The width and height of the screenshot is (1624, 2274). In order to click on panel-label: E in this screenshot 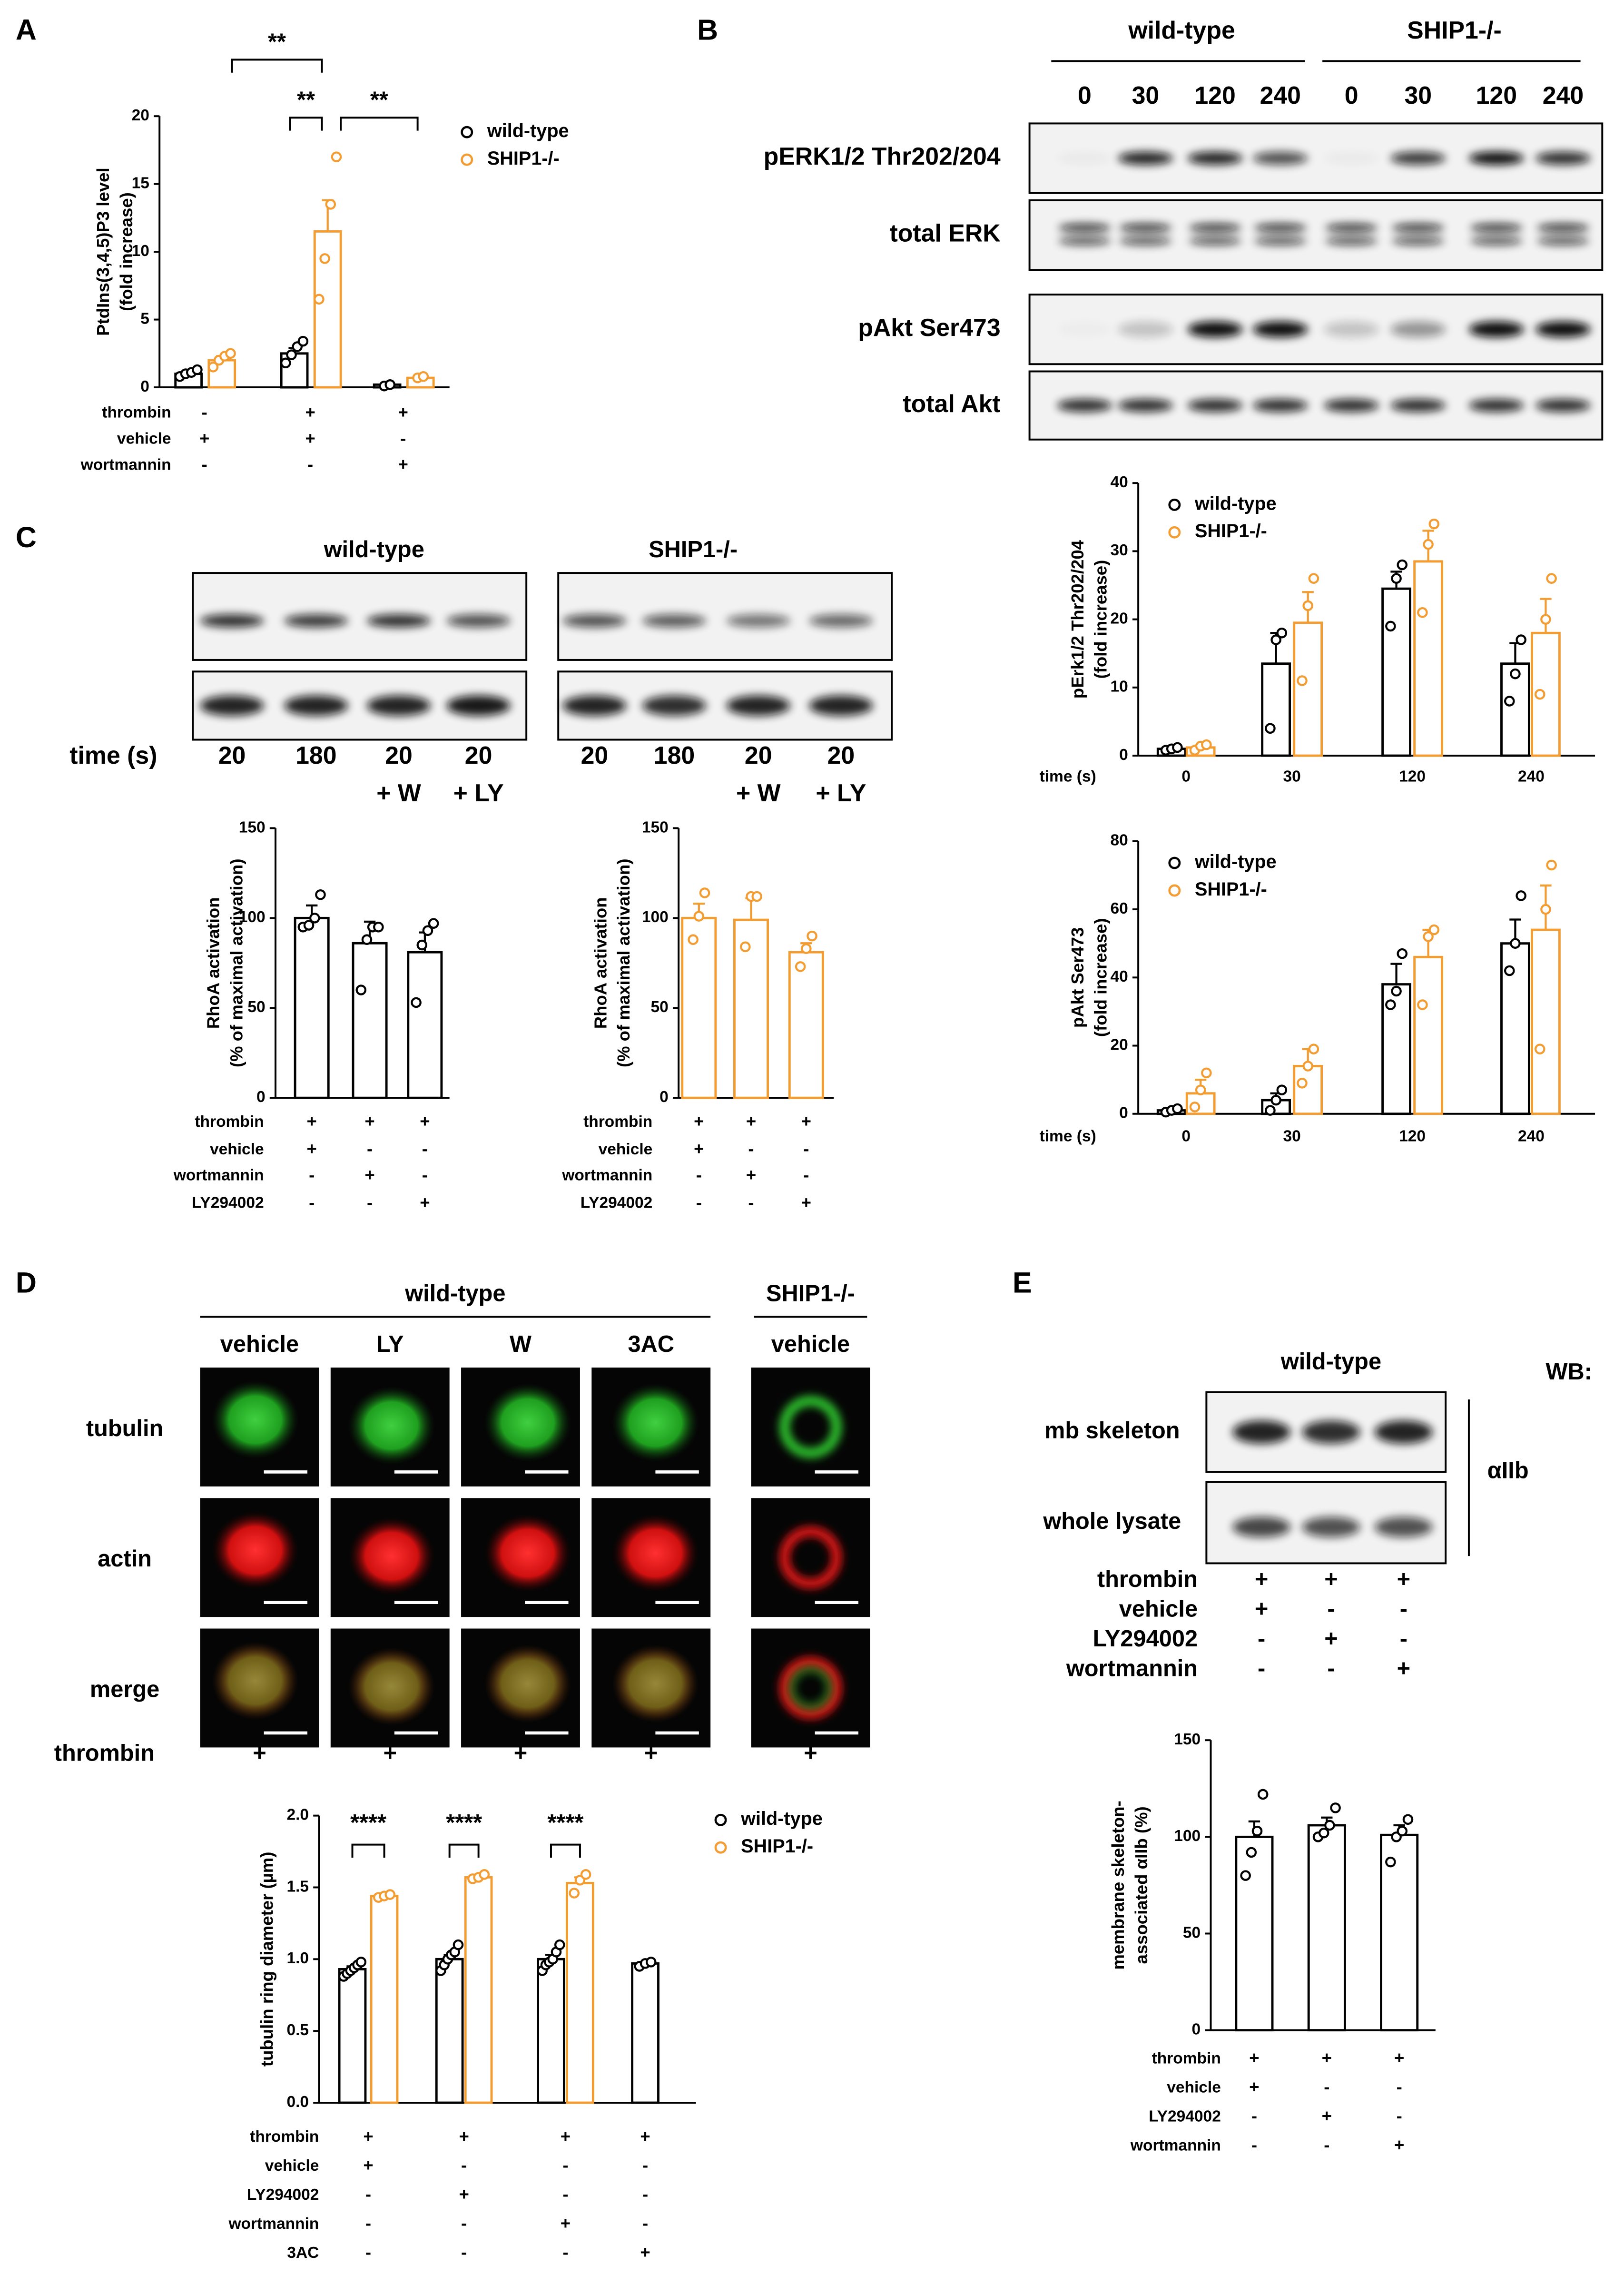, I will do `click(1022, 1283)`.